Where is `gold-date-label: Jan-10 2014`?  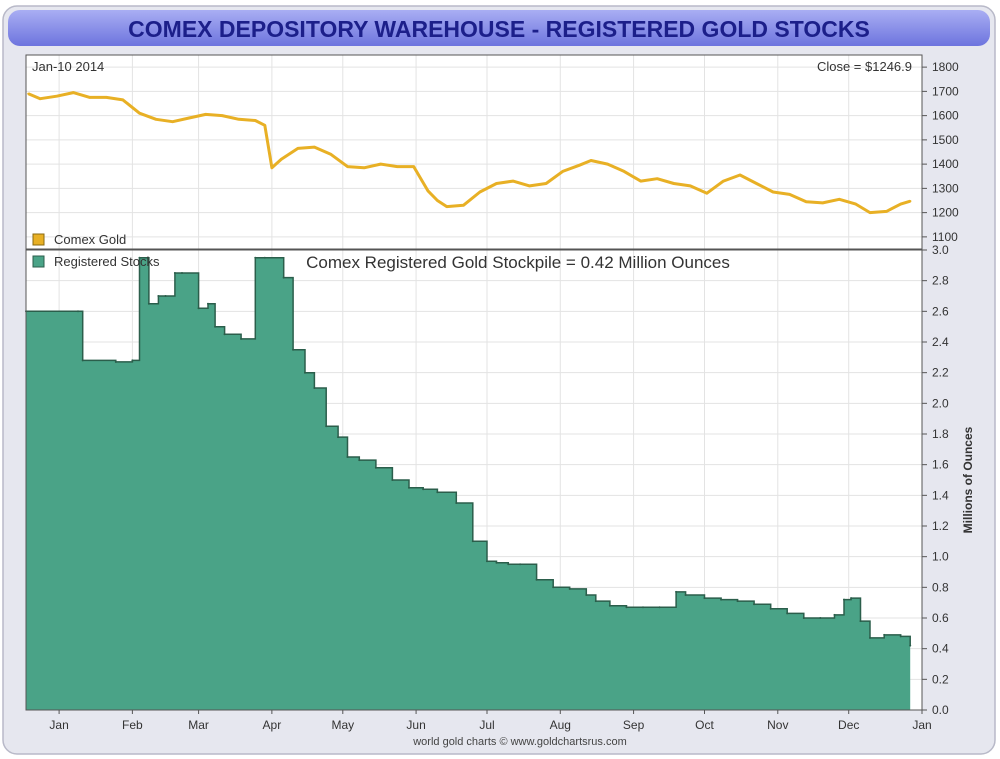
gold-date-label: Jan-10 2014 is located at coordinates (68, 66).